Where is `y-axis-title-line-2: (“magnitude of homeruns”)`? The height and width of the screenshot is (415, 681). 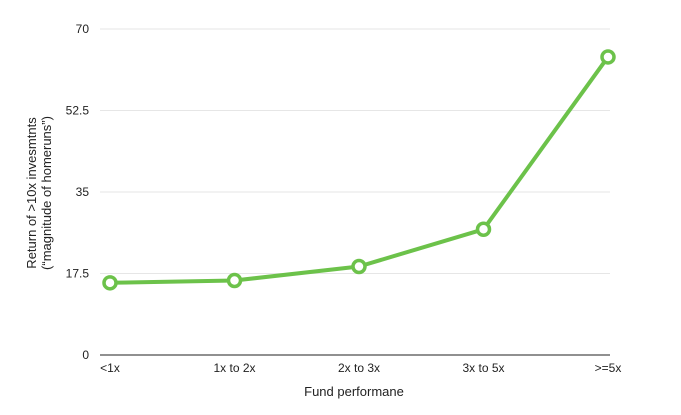
y-axis-title-line-2: (“magnitude of homeruns”) is located at coordinates (46, 193).